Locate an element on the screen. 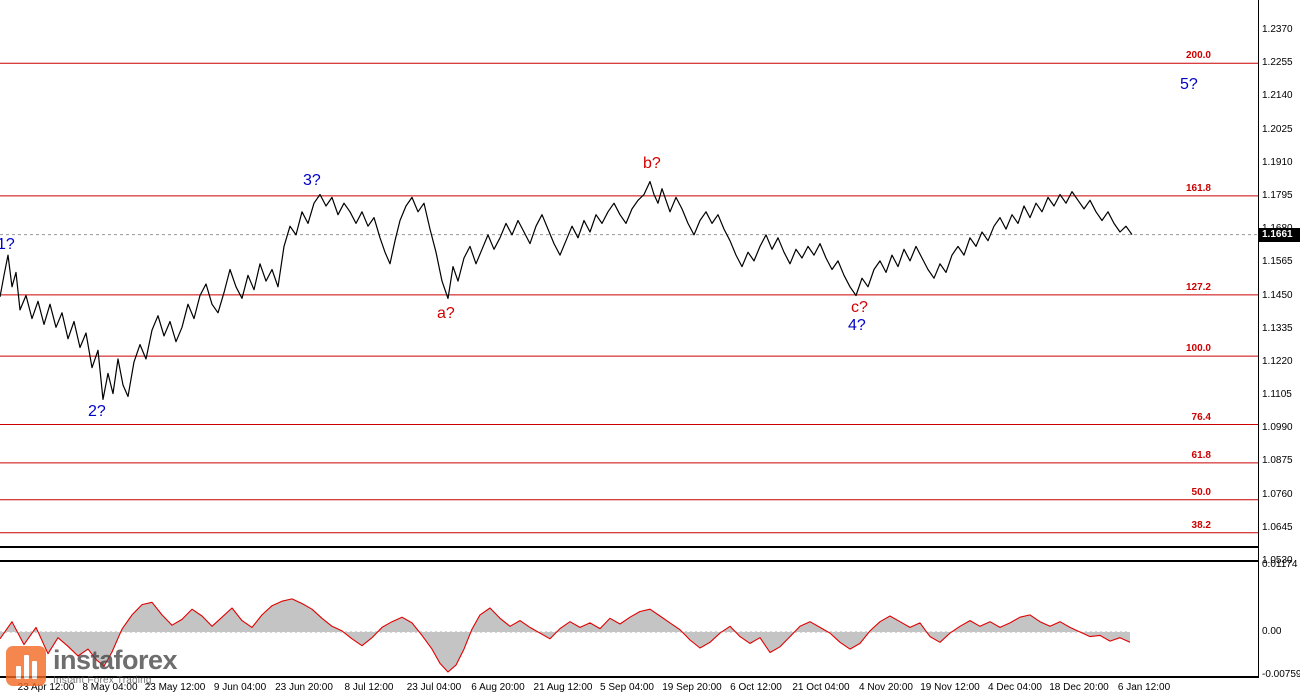  wave-annotation-label: 4? is located at coordinates (857, 325).